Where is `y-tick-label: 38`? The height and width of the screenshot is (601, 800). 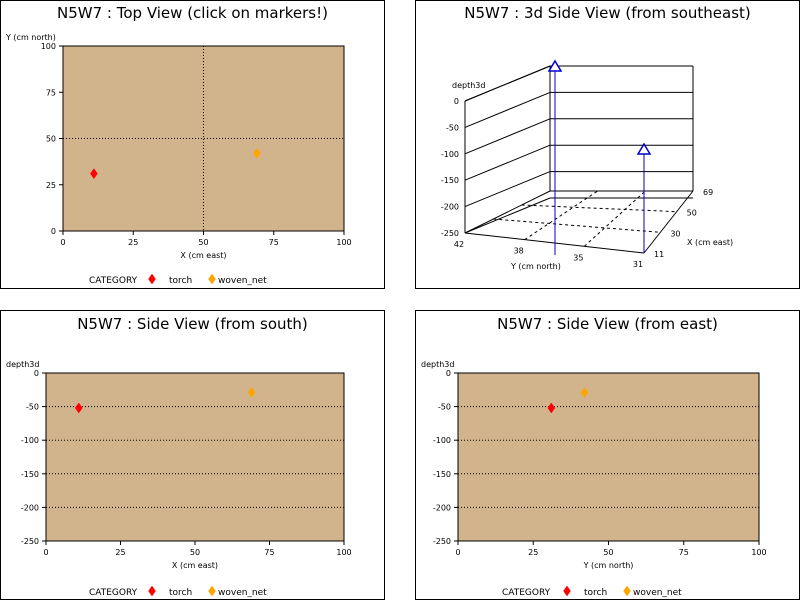 y-tick-label: 38 is located at coordinates (519, 251).